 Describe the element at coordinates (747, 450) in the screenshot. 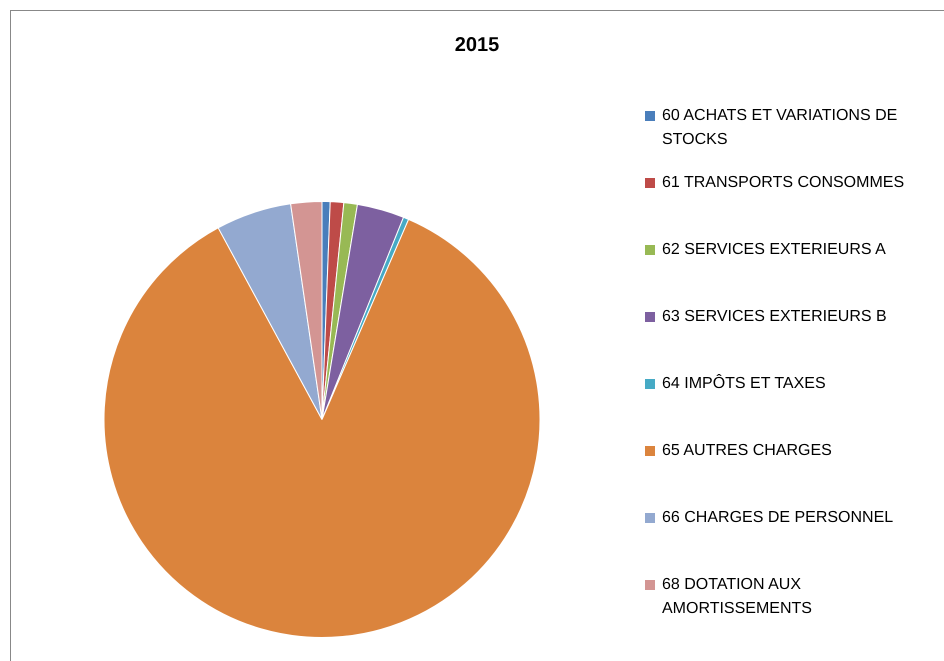

I see `legend-label: 65 AUTRES CHARGES` at that location.